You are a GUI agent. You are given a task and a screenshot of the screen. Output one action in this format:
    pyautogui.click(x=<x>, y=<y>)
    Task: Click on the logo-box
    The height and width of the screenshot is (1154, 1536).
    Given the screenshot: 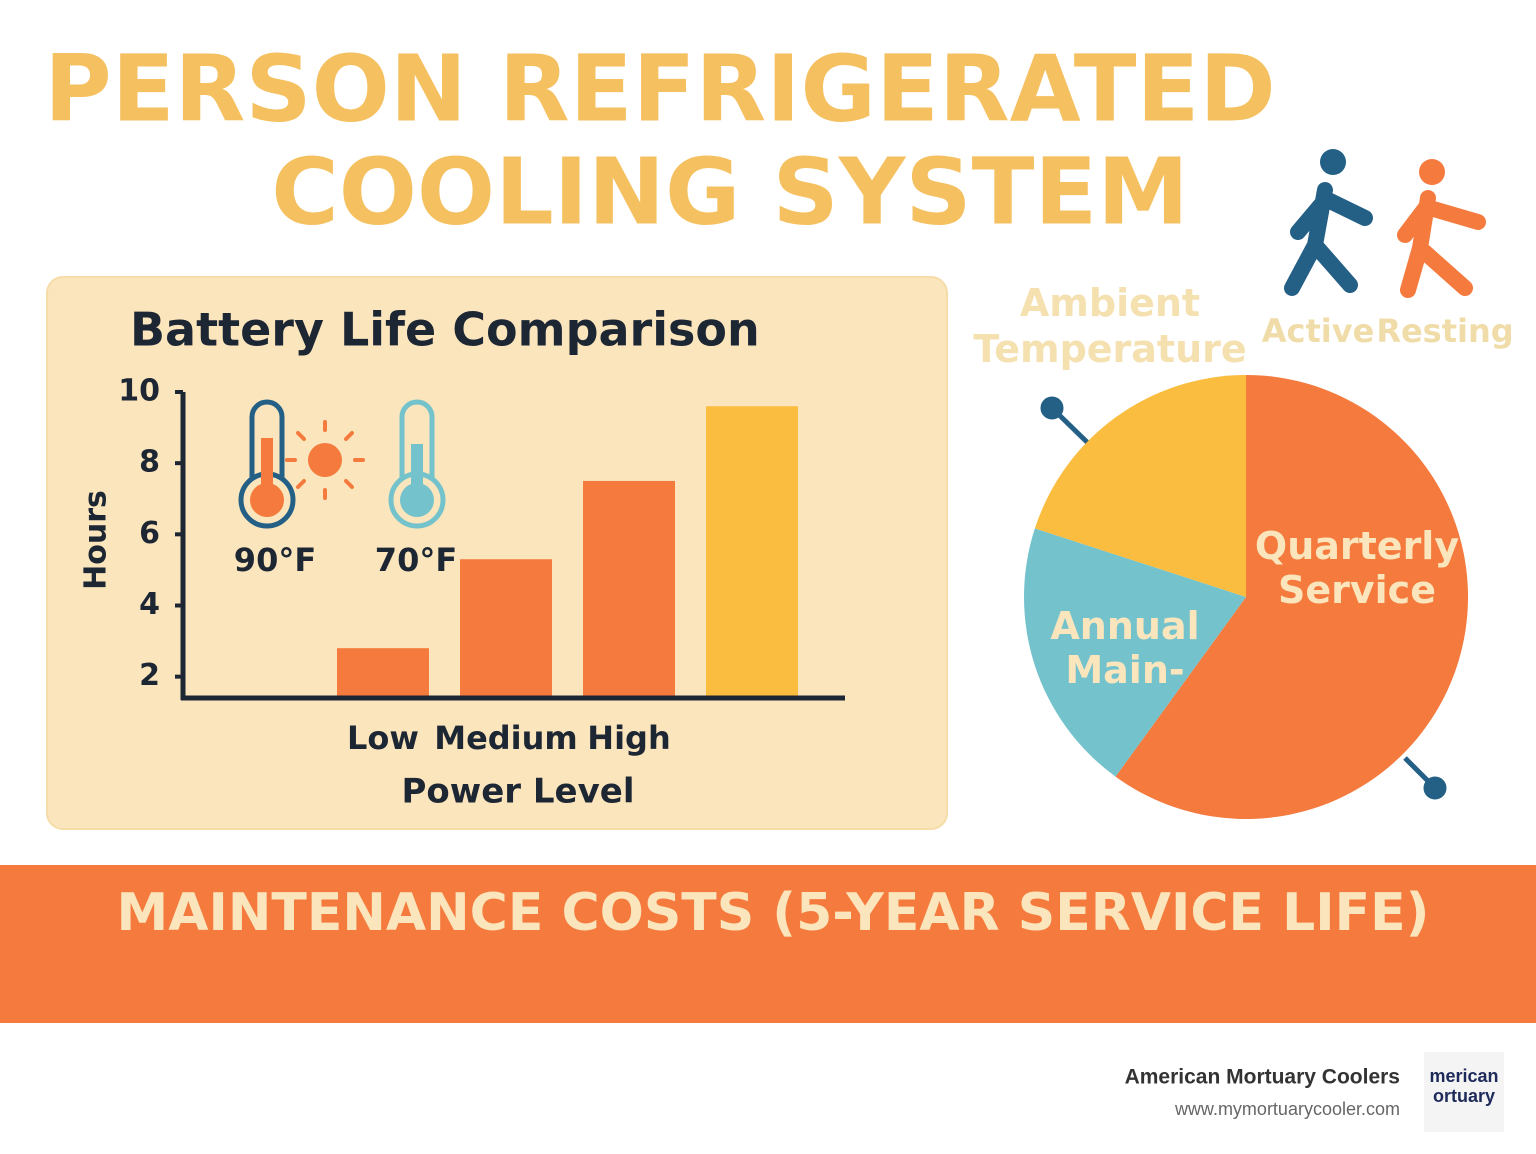 What is the action you would take?
    pyautogui.click(x=1464, y=1092)
    